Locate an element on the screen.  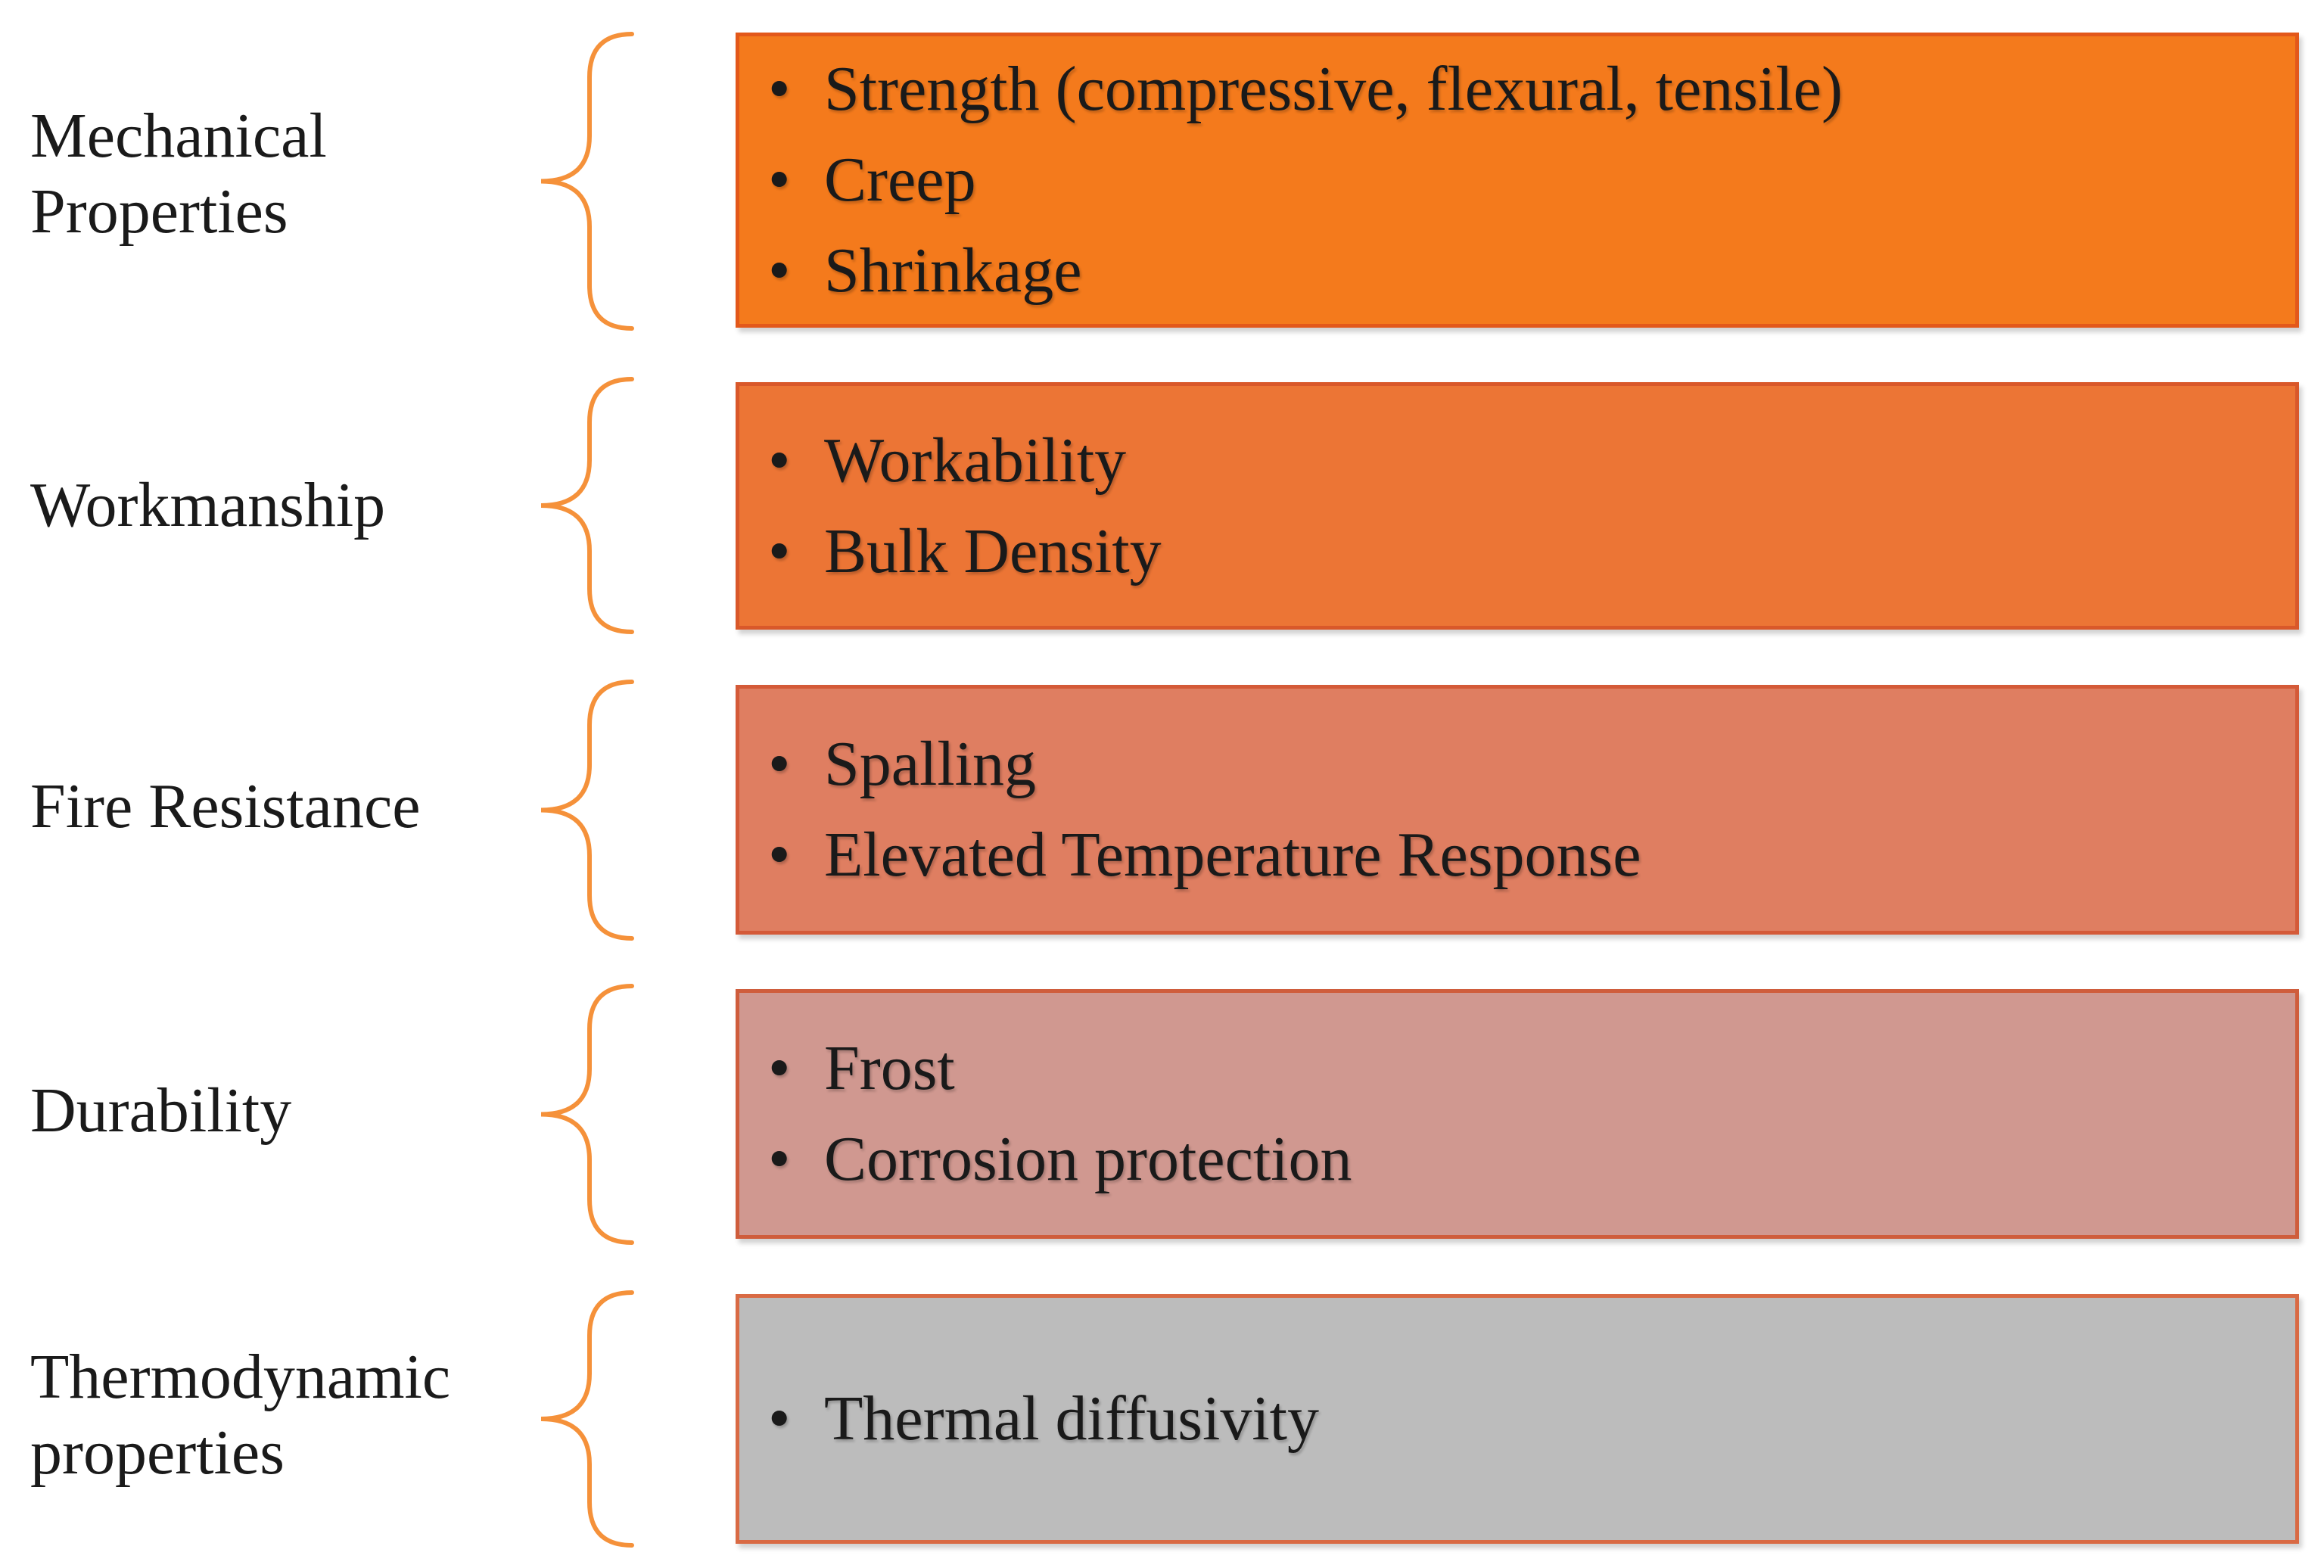
category-label: Fire Resistance is located at coordinates (225, 807).